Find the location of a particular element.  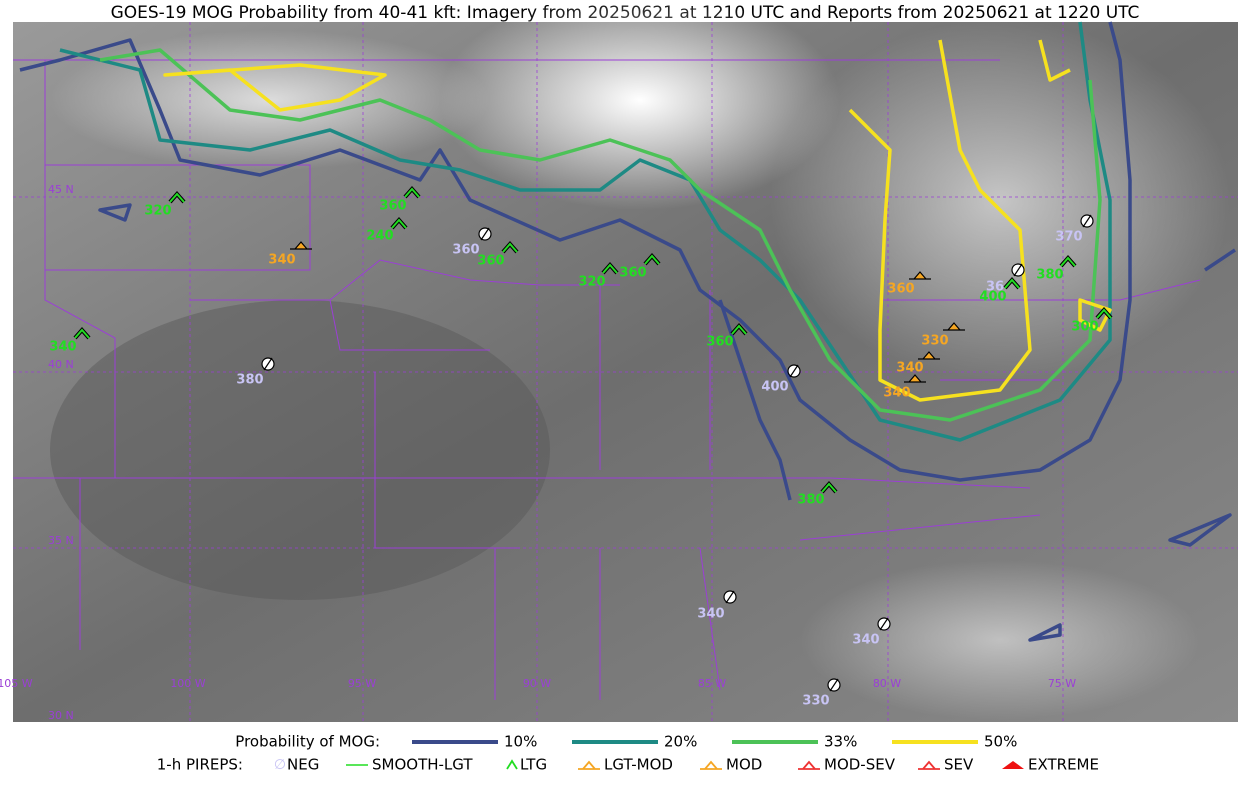

legend-label: LGT-MOD is located at coordinates (638, 765).